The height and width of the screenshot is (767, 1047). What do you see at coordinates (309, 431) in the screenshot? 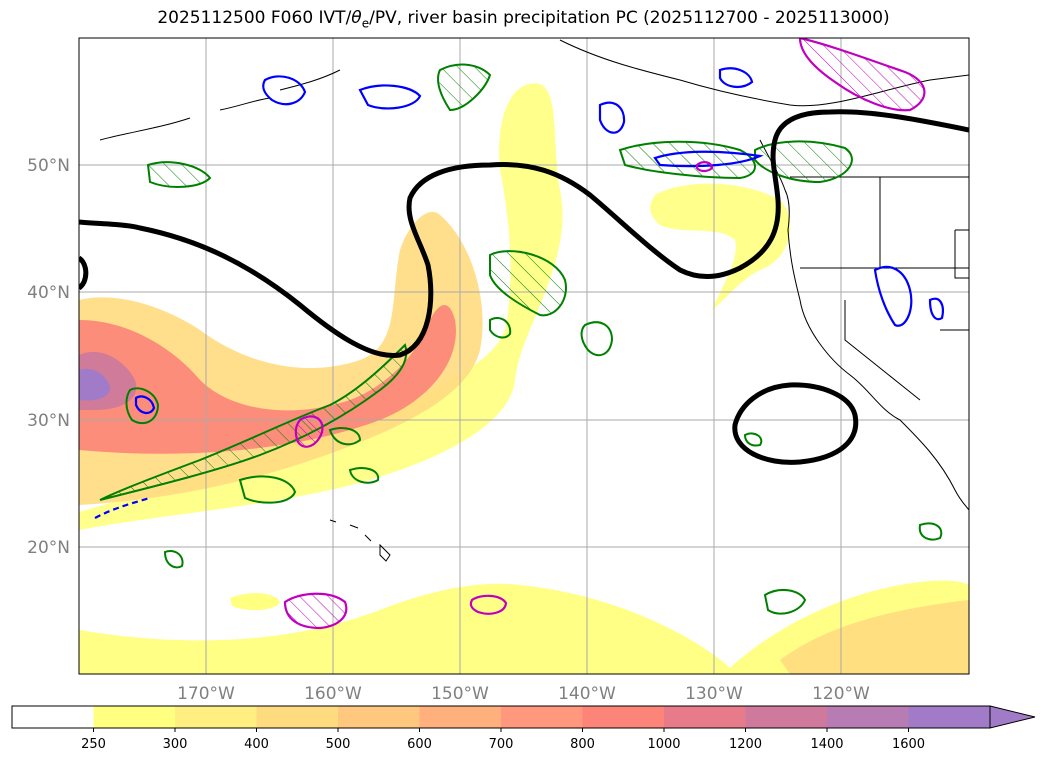
I see `hatched-region-west` at bounding box center [309, 431].